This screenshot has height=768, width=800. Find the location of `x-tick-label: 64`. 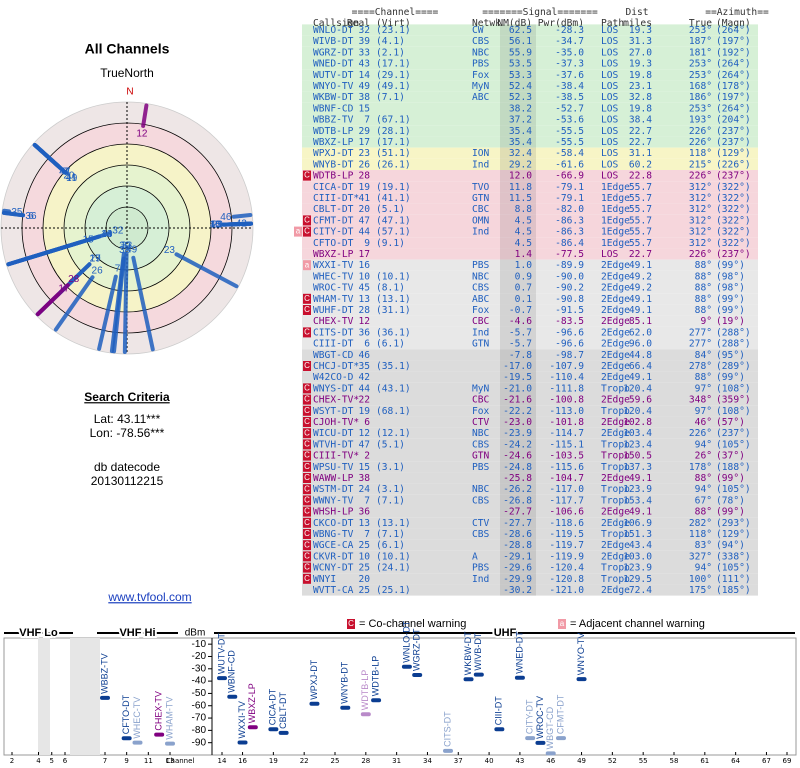

x-tick-label: 64 is located at coordinates (735, 761).